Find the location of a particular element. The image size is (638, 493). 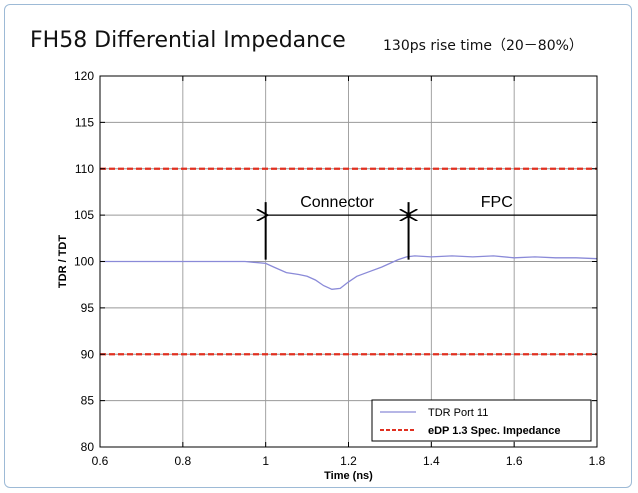

y-tick-label: 120 is located at coordinates (84, 76).